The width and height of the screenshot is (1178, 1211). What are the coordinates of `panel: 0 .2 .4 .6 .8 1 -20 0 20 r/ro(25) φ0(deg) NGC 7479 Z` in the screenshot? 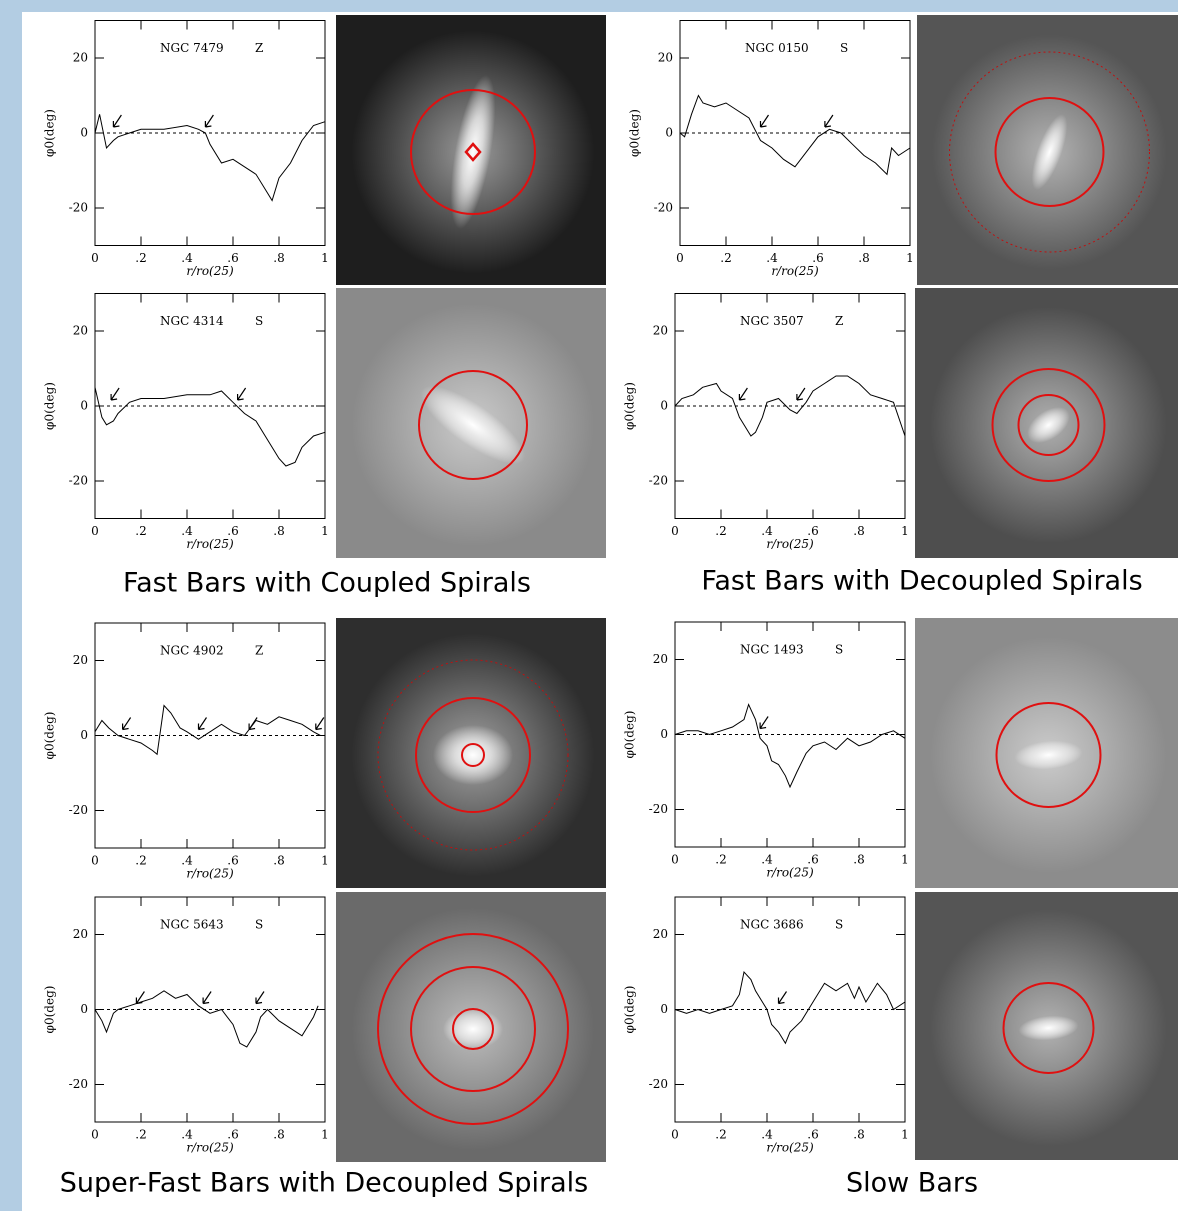 It's located at (324, 150).